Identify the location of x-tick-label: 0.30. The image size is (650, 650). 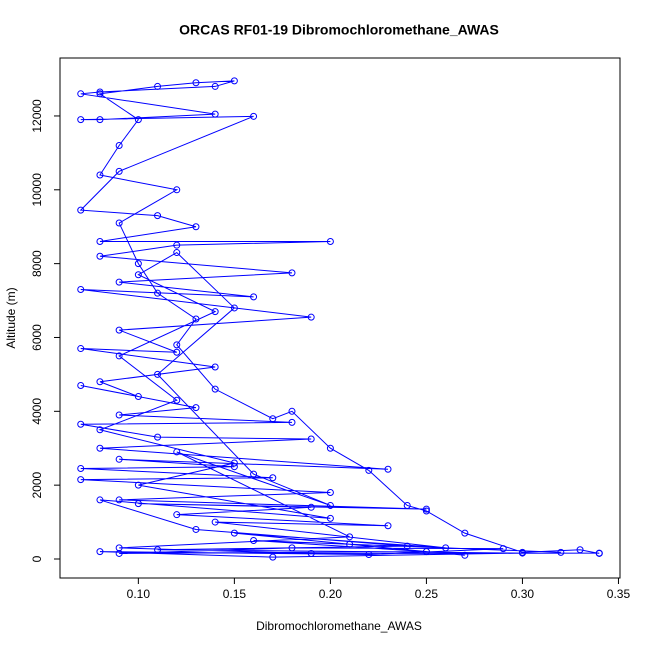
(523, 594).